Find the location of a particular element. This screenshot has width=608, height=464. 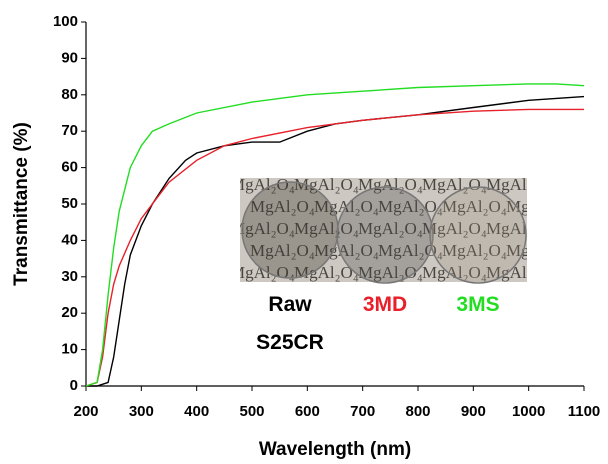

x-tick-label: 600 is located at coordinates (307, 411).